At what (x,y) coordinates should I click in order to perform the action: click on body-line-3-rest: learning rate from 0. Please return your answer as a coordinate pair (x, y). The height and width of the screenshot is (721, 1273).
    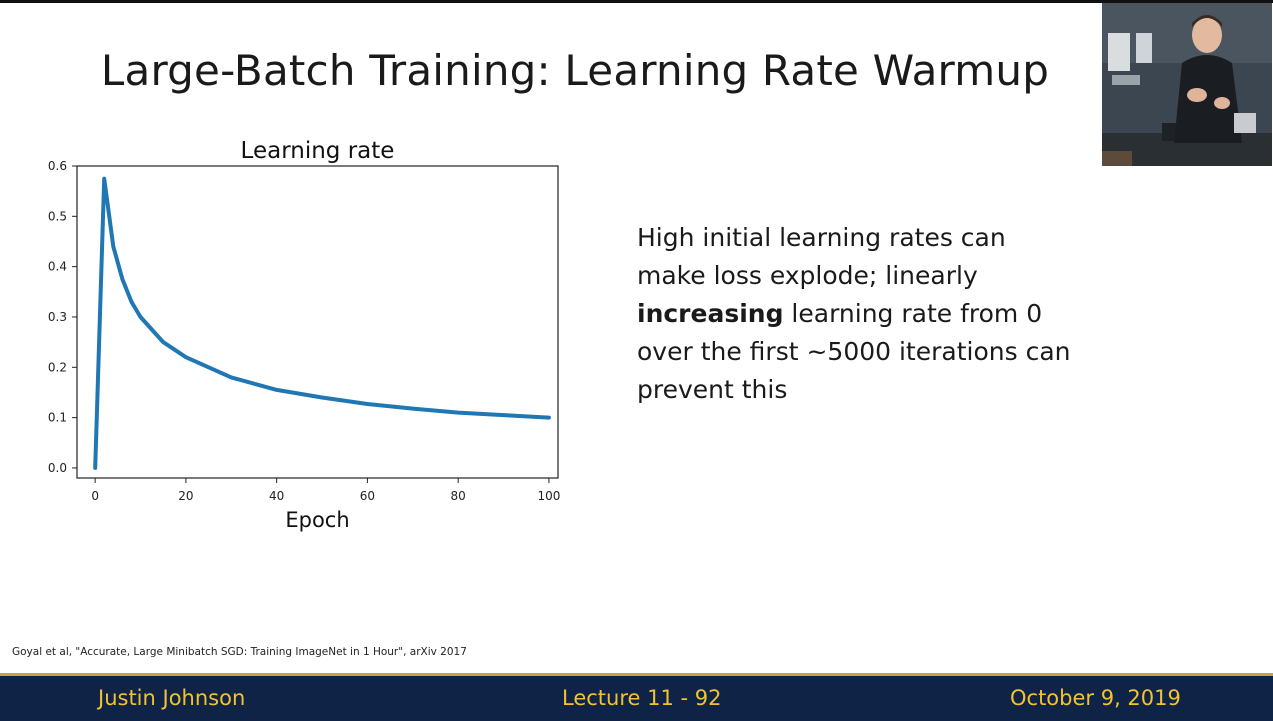
    Looking at the image, I should click on (913, 313).